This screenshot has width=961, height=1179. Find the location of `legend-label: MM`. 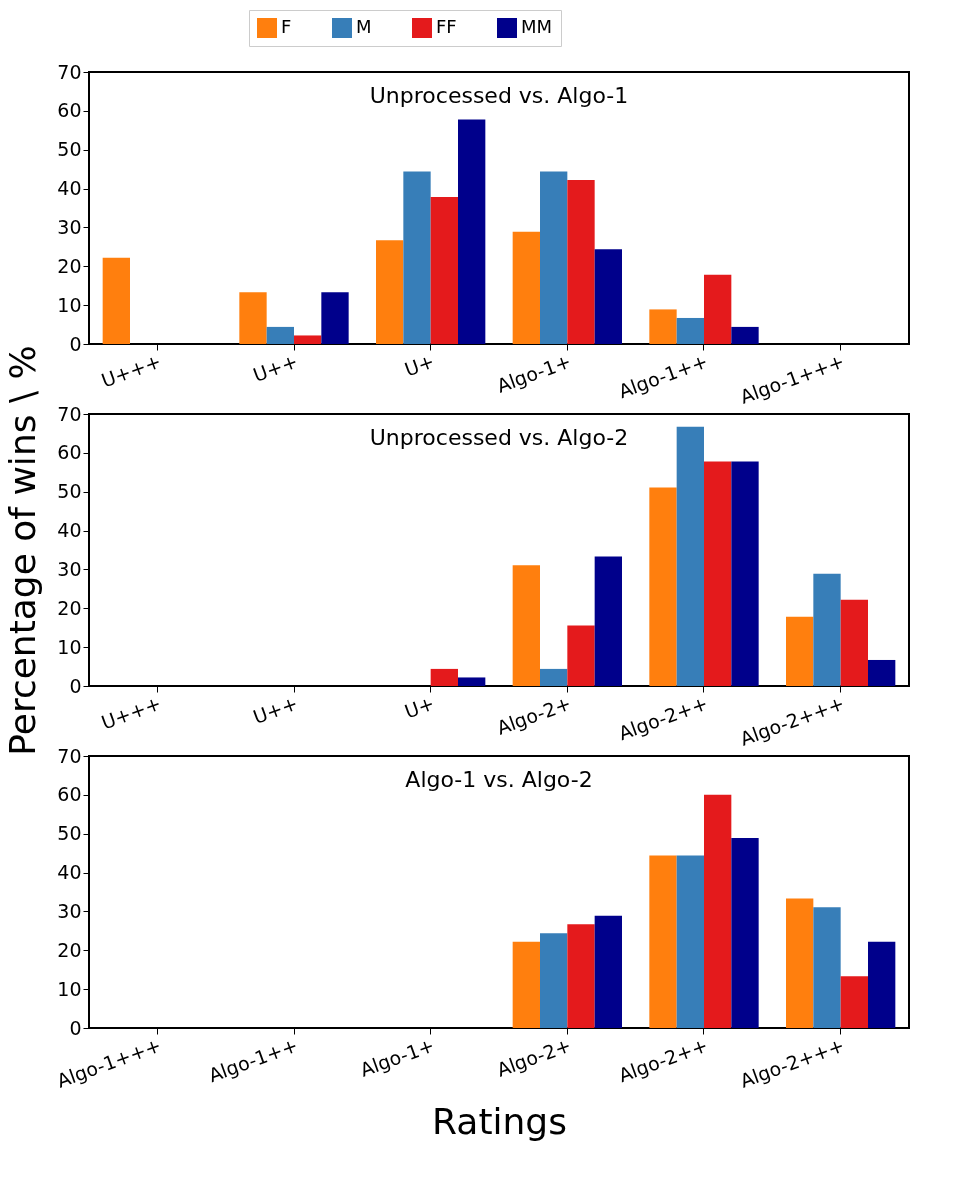

legend-label: MM is located at coordinates (537, 26).